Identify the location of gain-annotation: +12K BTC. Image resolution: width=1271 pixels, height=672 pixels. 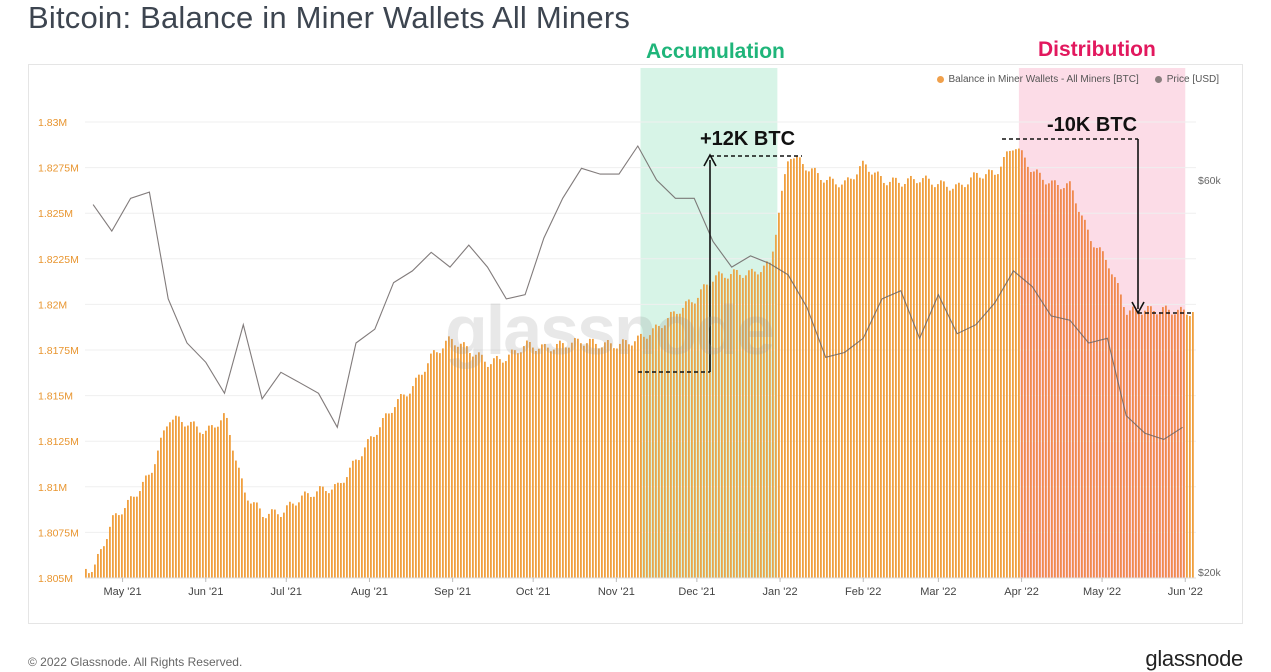
(748, 139).